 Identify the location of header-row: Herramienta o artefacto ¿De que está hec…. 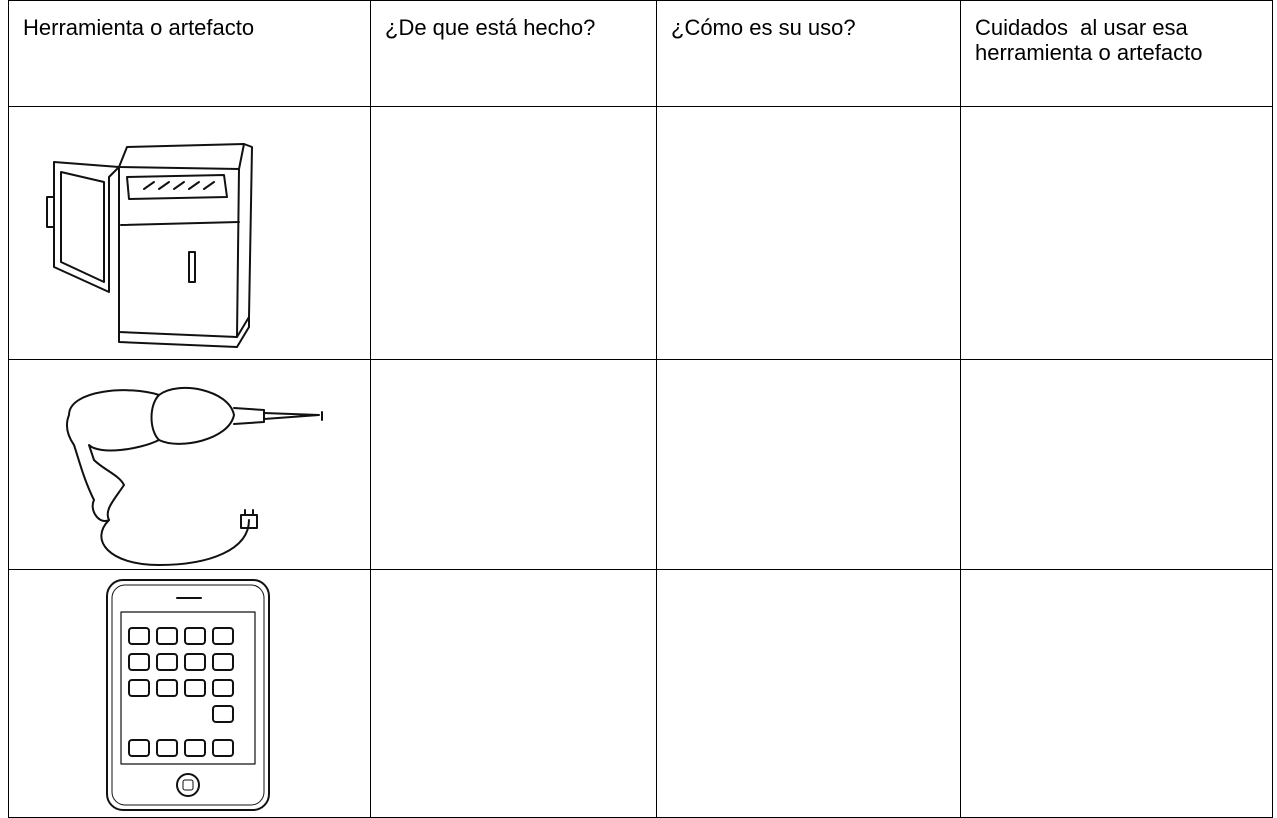
(640, 53).